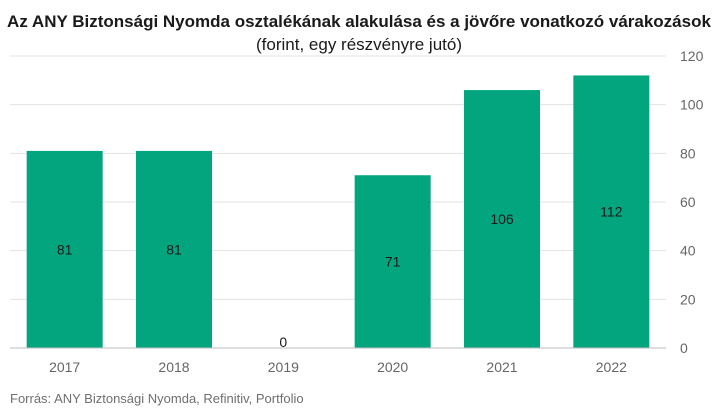  What do you see at coordinates (688, 202) in the screenshot?
I see `y-tick-label: 60` at bounding box center [688, 202].